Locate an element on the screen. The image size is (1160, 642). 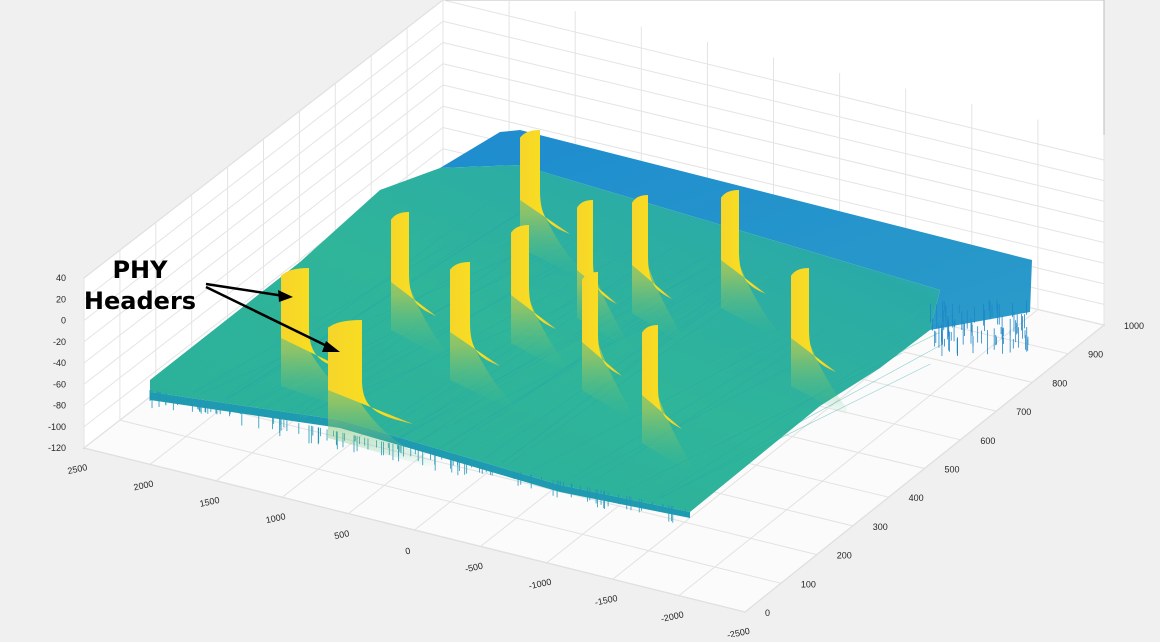
y-tick-label: 200 is located at coordinates (844, 556).